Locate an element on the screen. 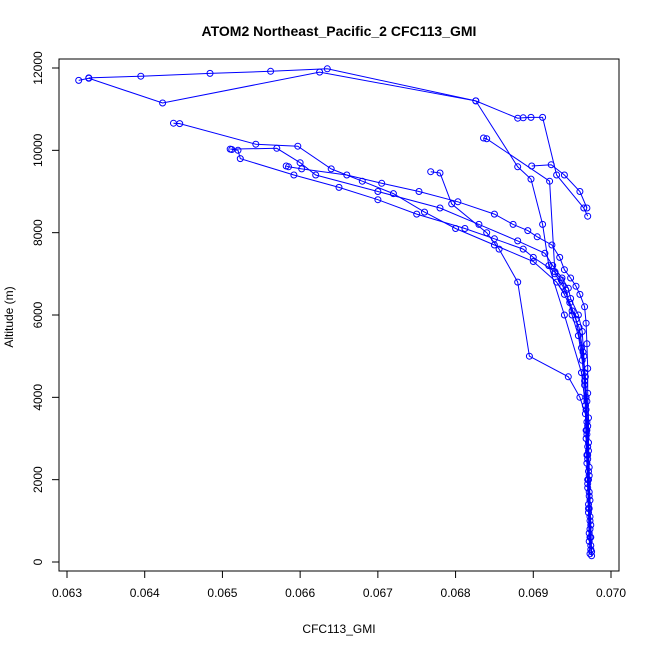 The width and height of the screenshot is (650, 650). x-tick-label: 0.065 is located at coordinates (222, 593).